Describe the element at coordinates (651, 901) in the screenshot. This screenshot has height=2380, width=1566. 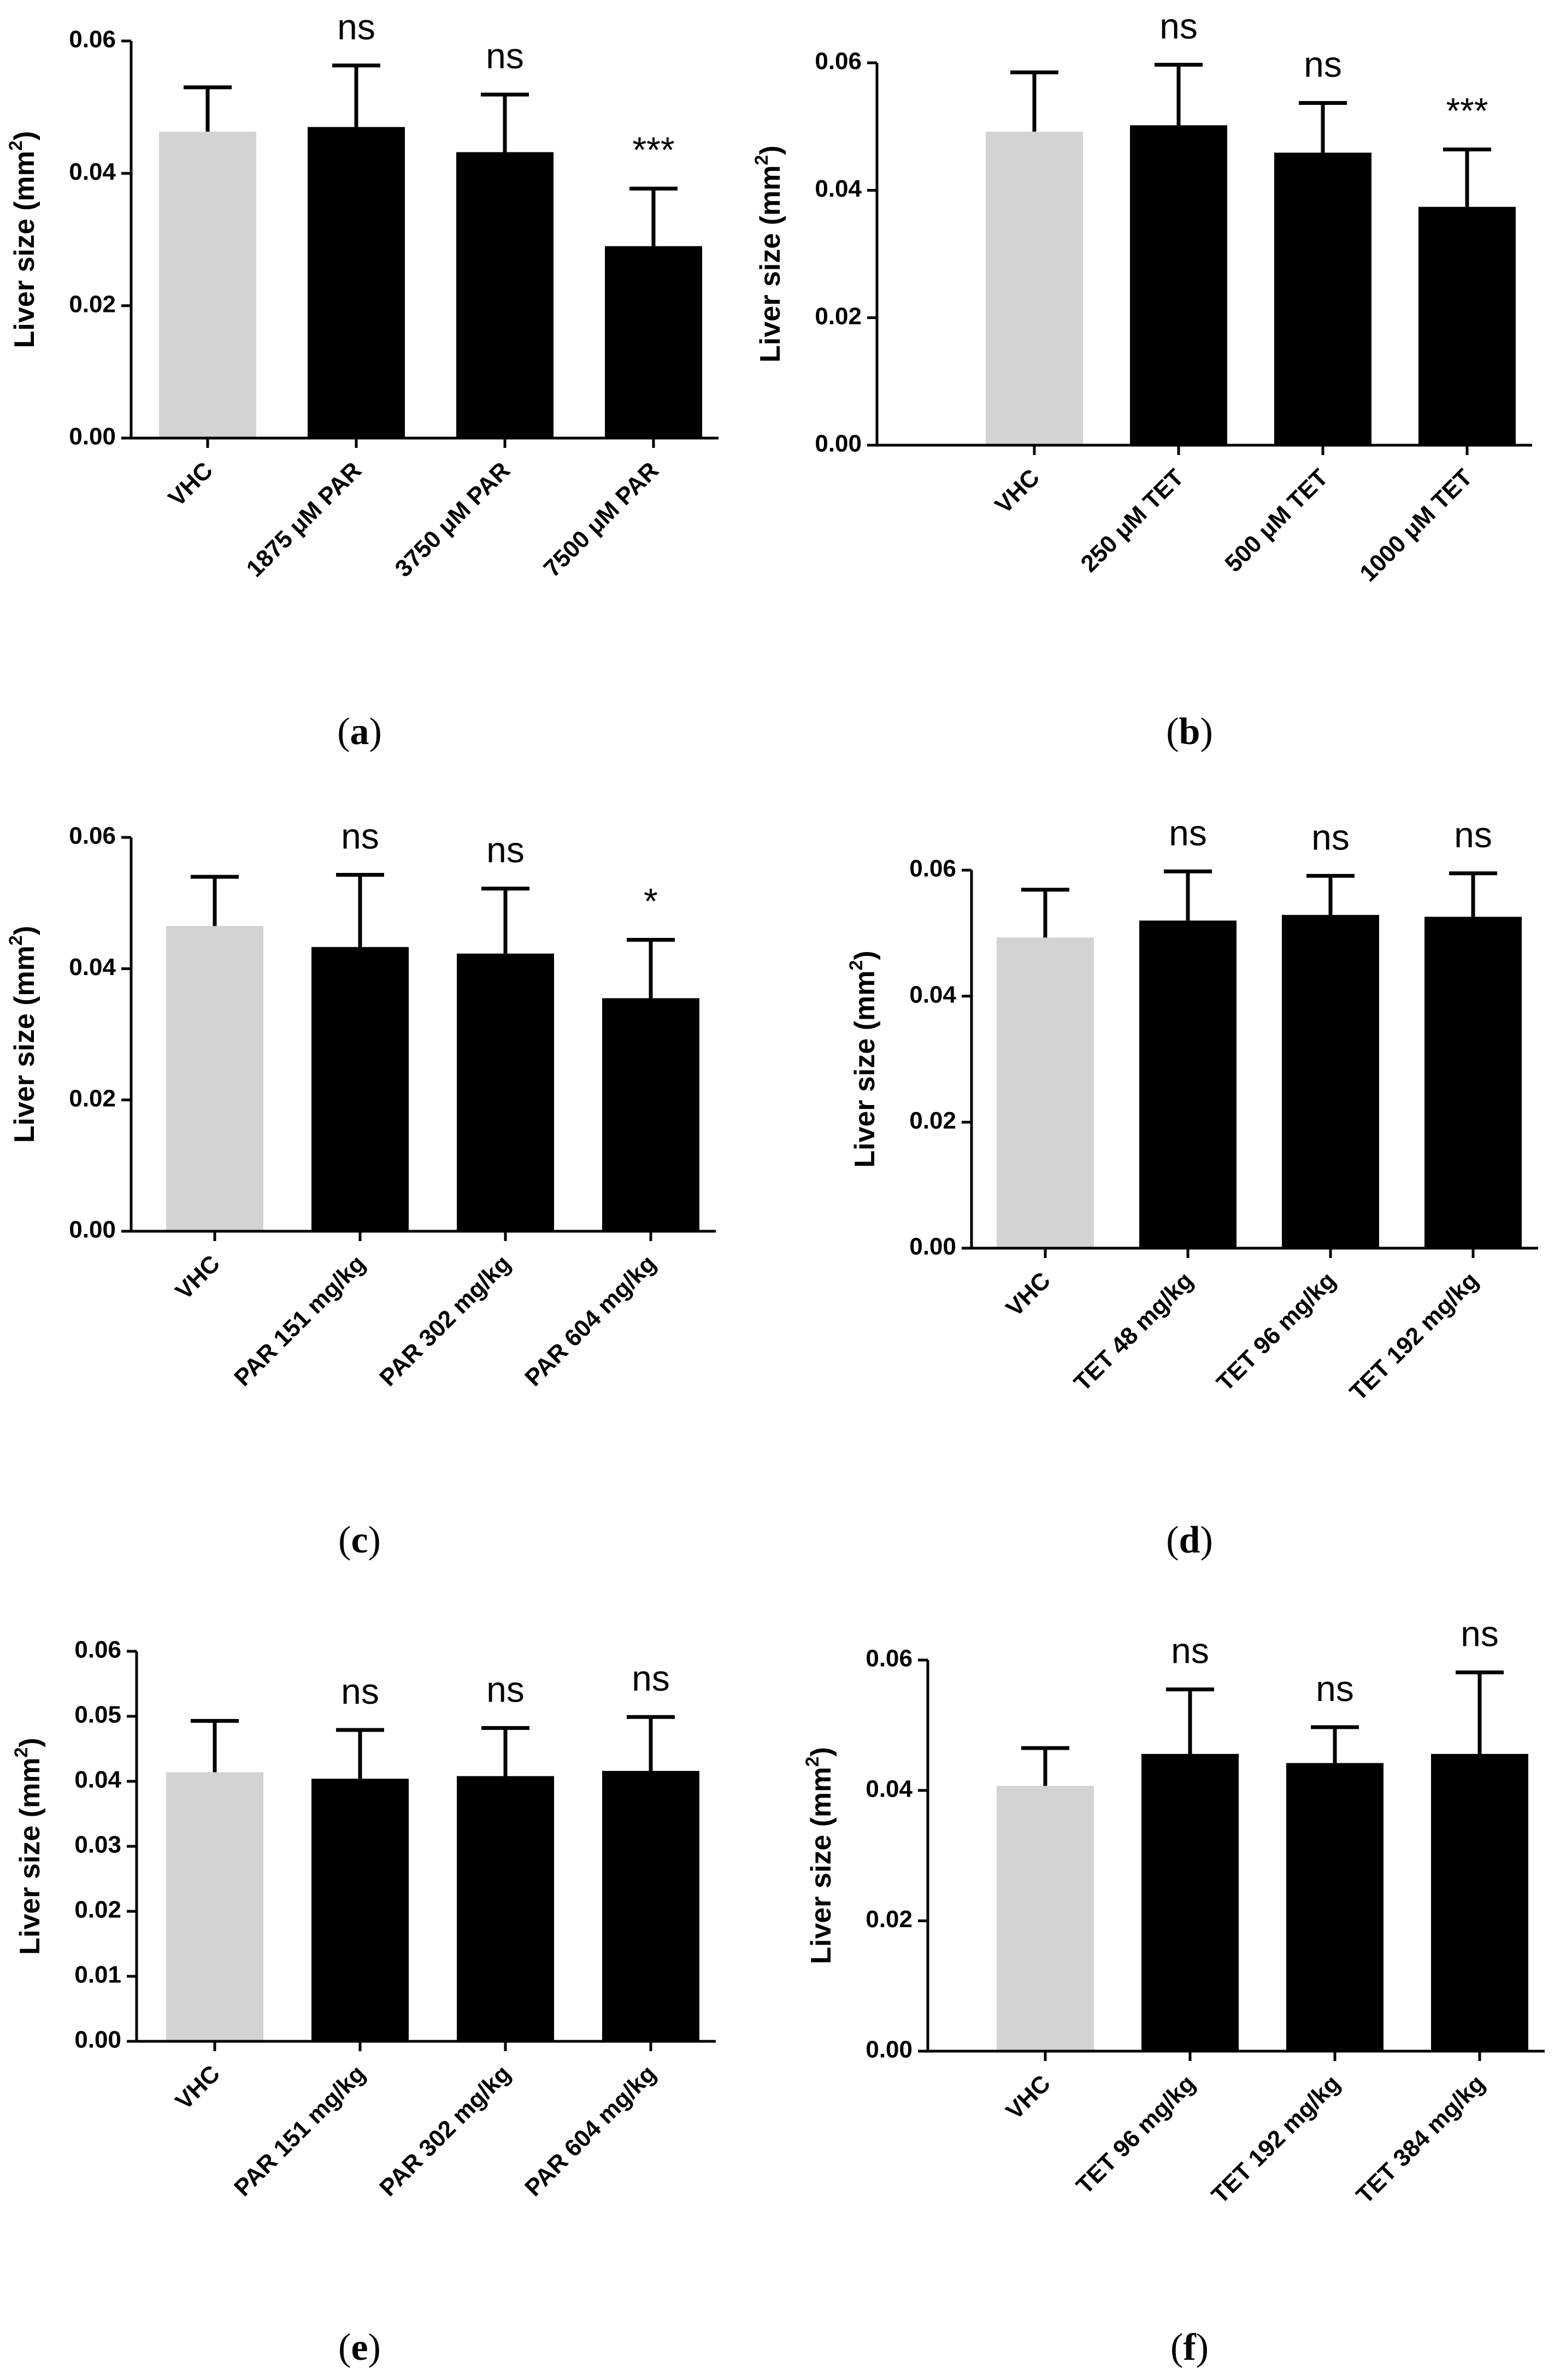
I see `significance-label-4: *` at that location.